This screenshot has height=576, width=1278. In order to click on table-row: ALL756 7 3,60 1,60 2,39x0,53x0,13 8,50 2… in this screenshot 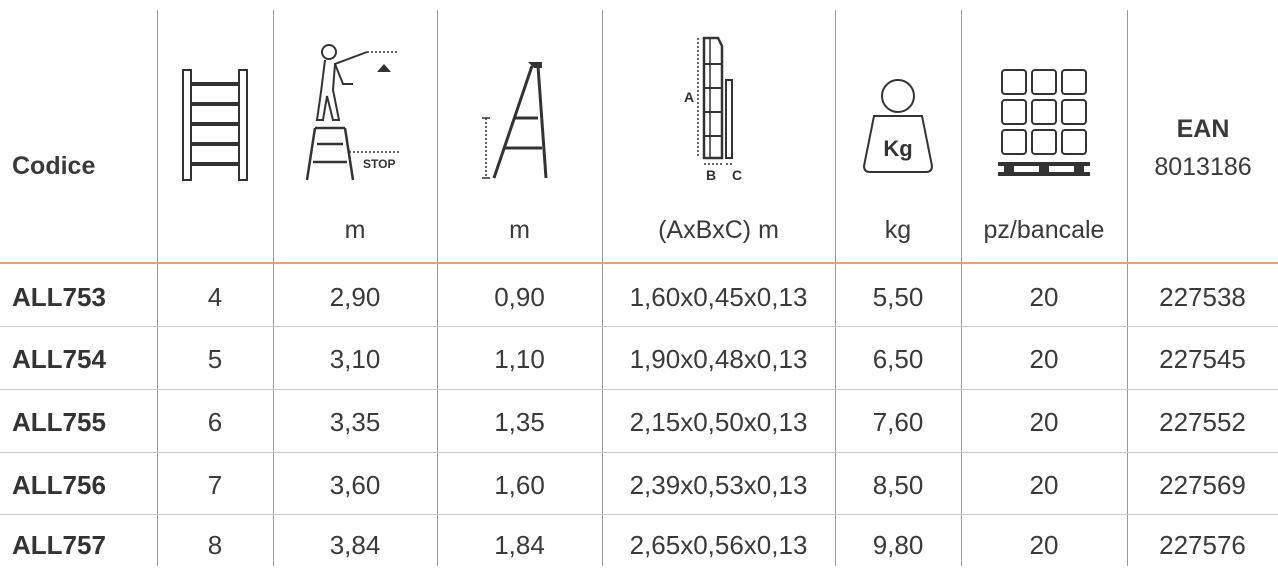, I will do `click(639, 485)`.